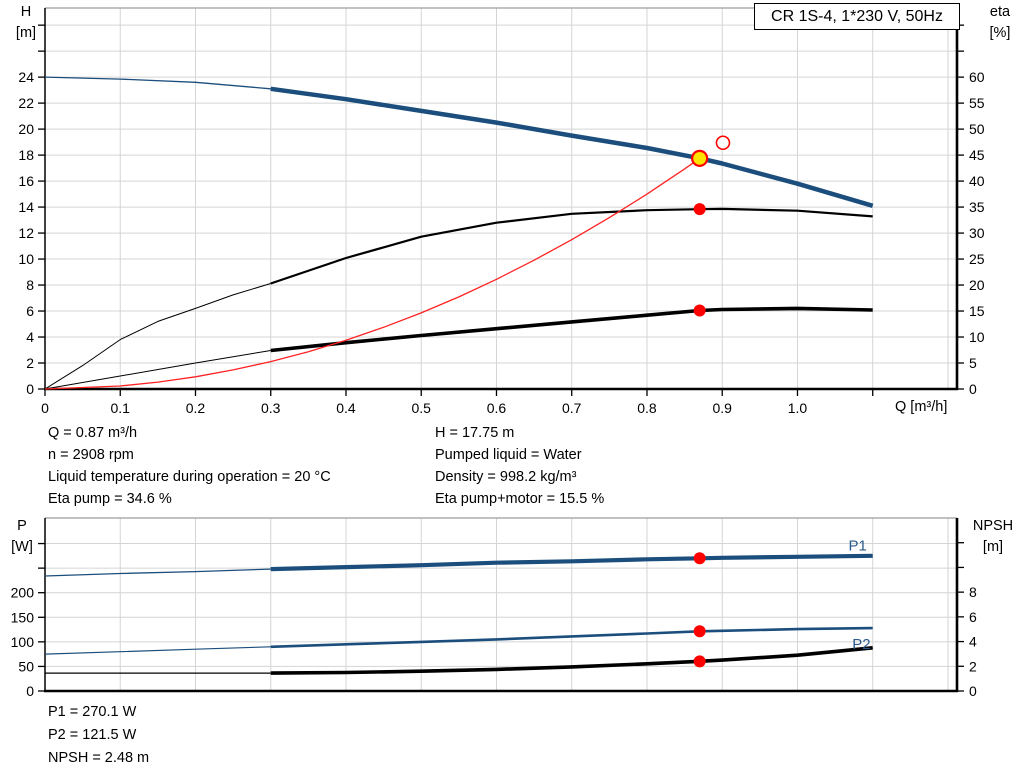 This screenshot has width=1024, height=781. What do you see at coordinates (571, 246) in the screenshot?
I see `eta-pump-curve` at bounding box center [571, 246].